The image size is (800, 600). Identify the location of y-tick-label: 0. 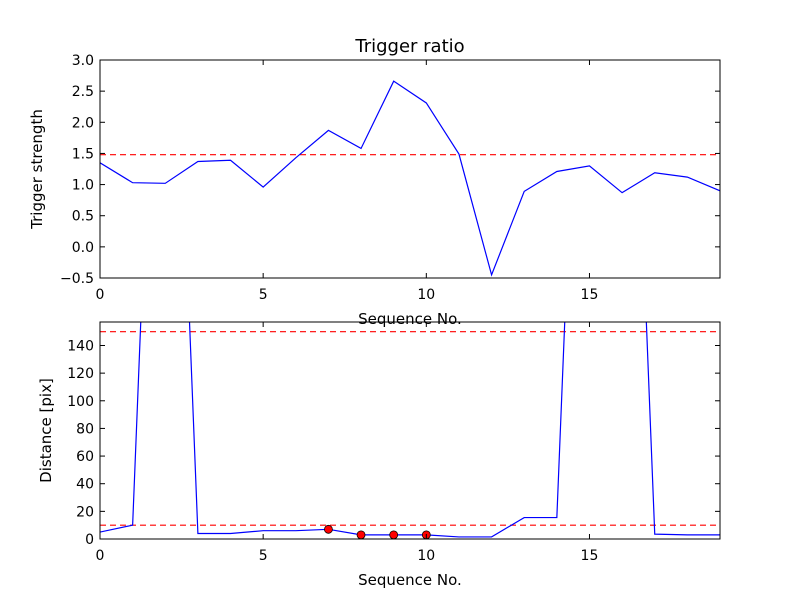
(89, 540).